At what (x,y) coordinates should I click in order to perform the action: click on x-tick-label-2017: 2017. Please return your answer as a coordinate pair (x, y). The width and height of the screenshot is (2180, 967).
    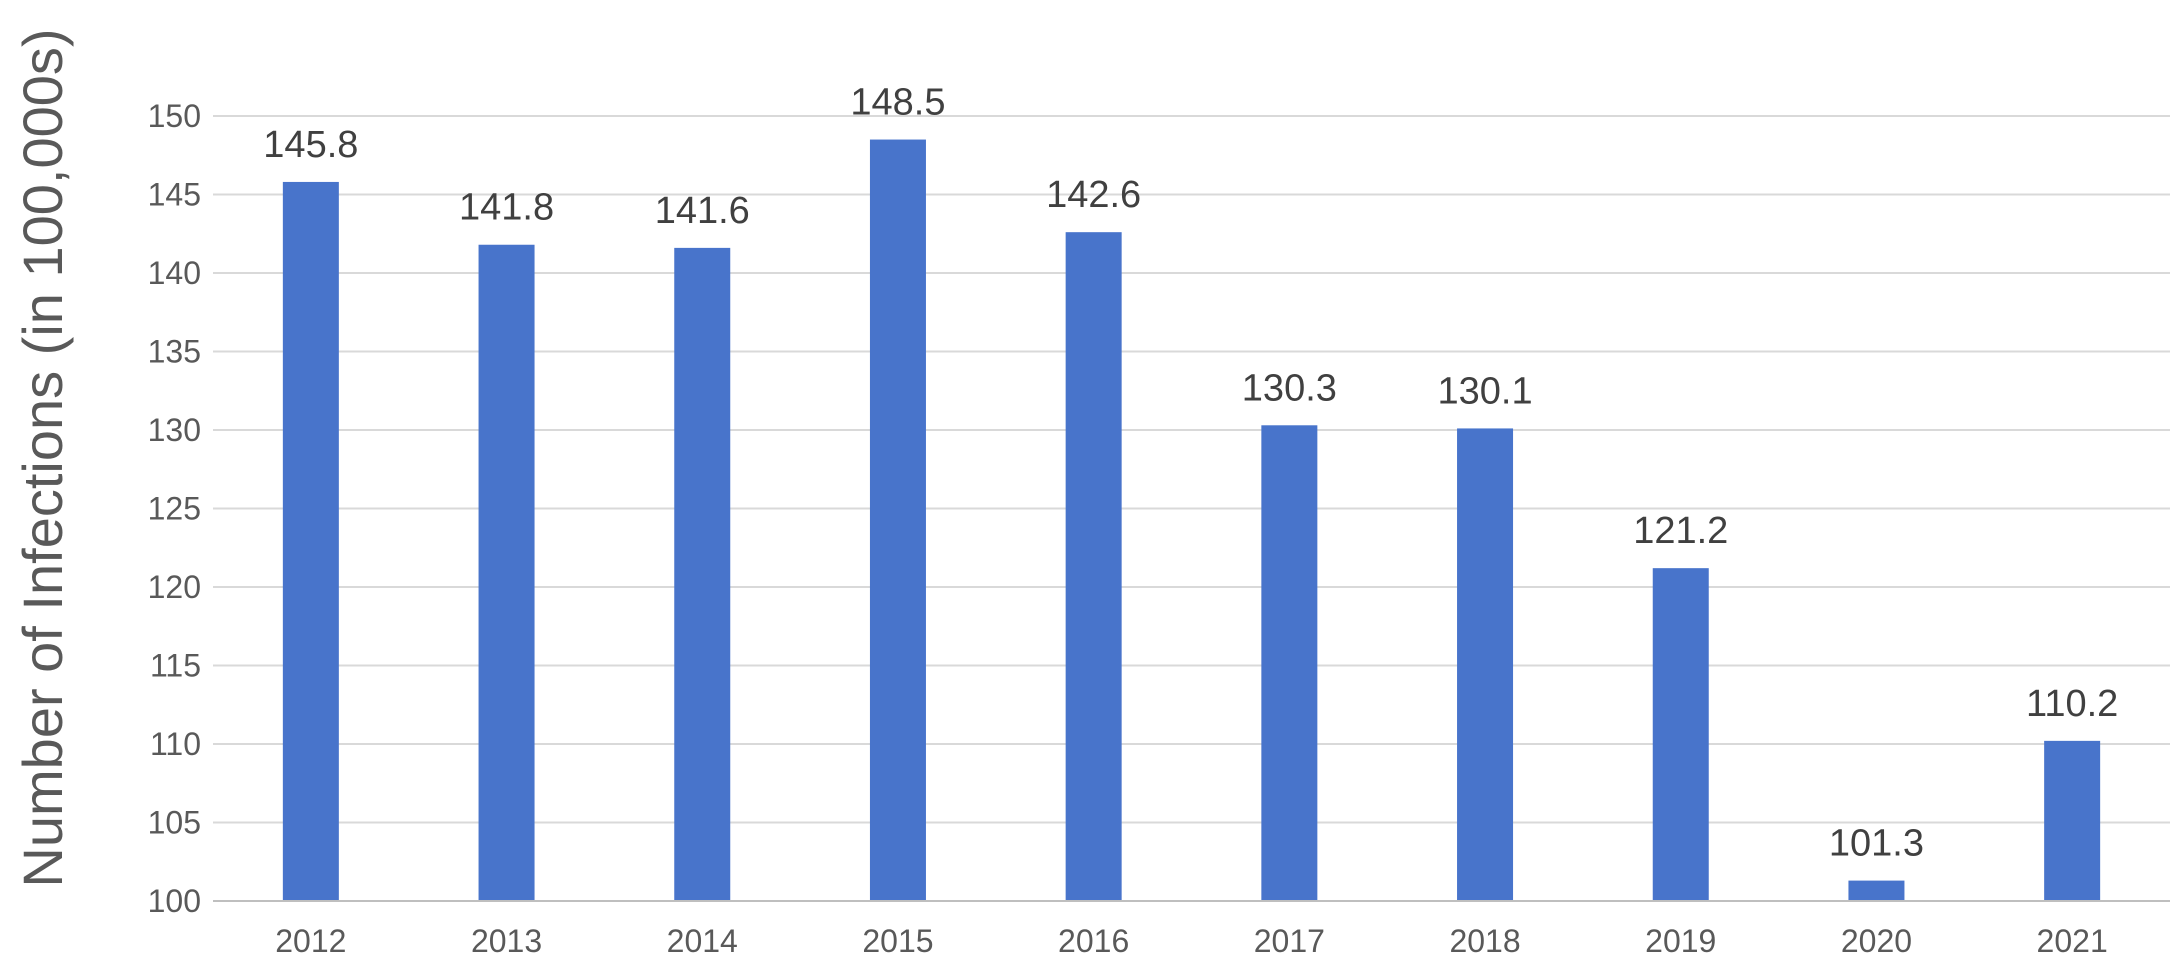
    Looking at the image, I should click on (1289, 941).